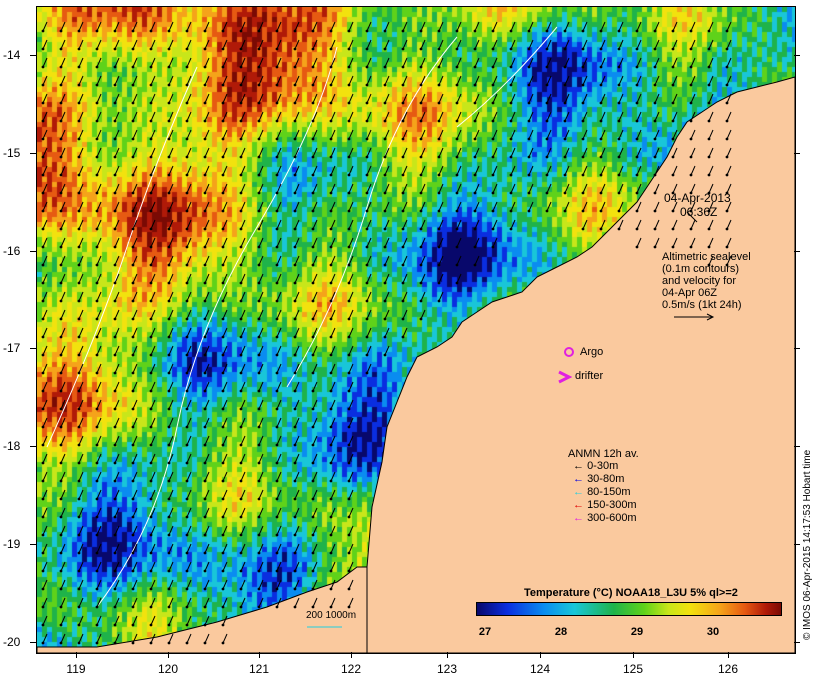 This screenshot has height=680, width=820. I want to click on argo-marker, so click(569, 352).